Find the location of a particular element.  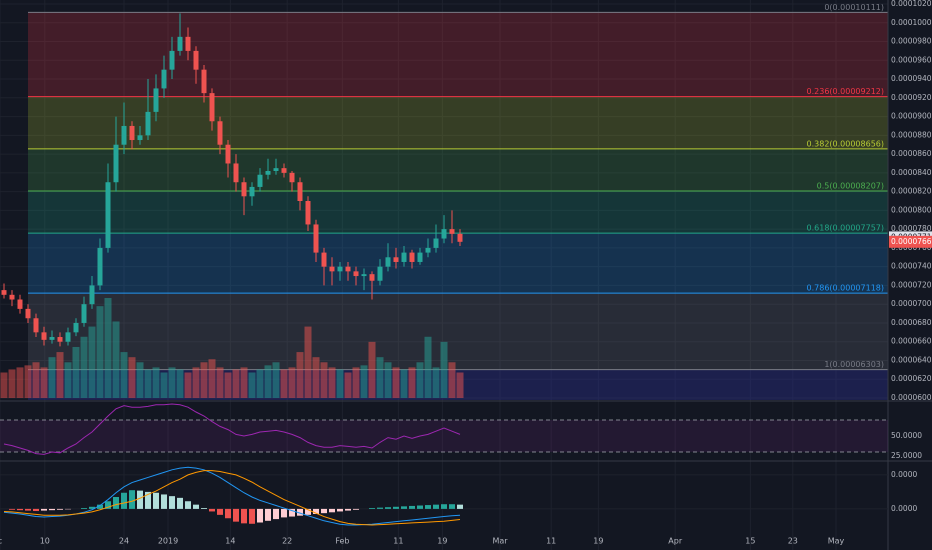

y-tick-label: 0.00008400 is located at coordinates (911, 172).